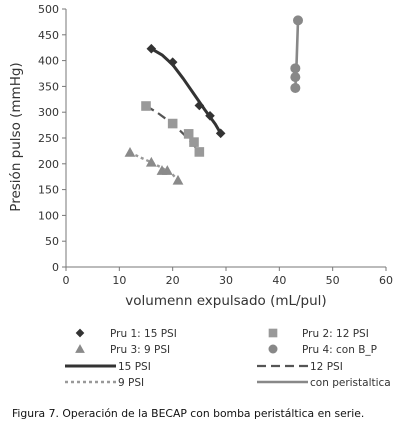 This screenshot has height=434, width=411. I want to click on legend-label-trend-4: con peristaltica, so click(350, 383).